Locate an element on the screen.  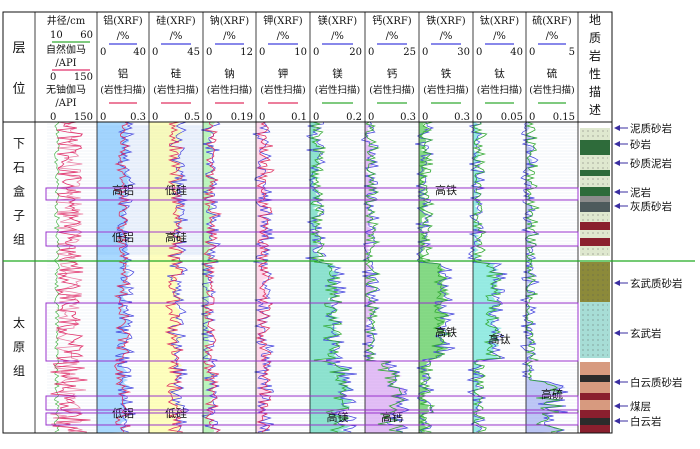
lithology-header-char: 质 is located at coordinates (595, 38).